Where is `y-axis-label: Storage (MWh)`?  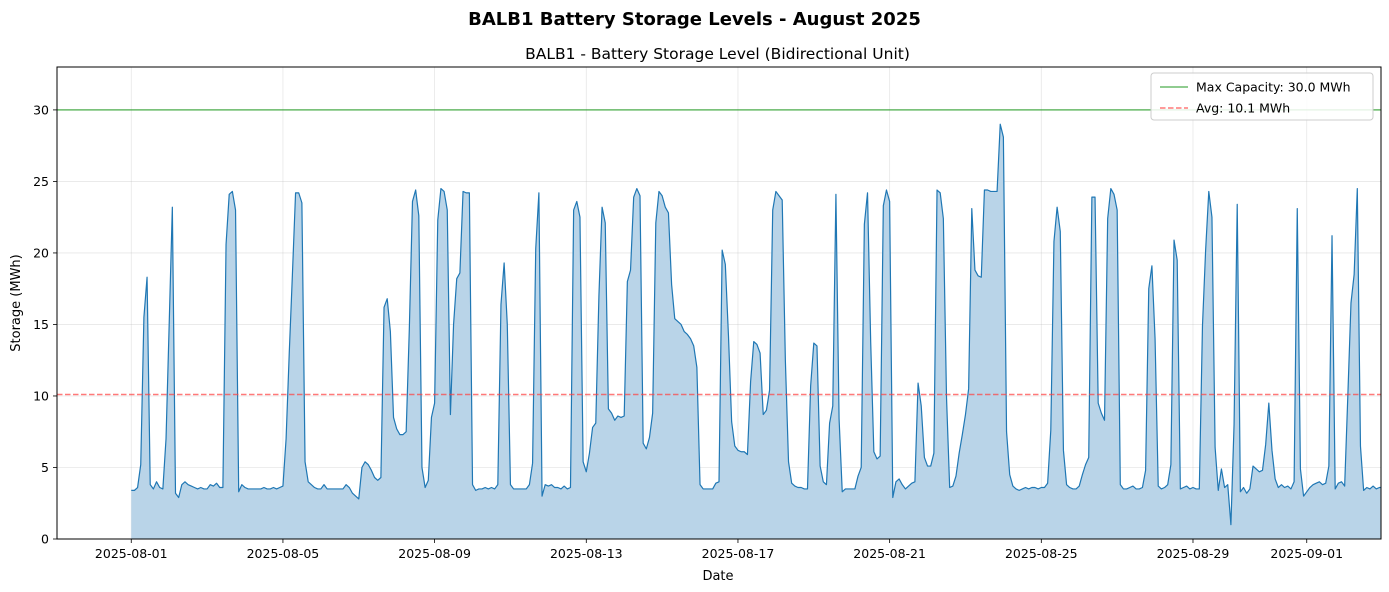 y-axis-label: Storage (MWh) is located at coordinates (16, 302).